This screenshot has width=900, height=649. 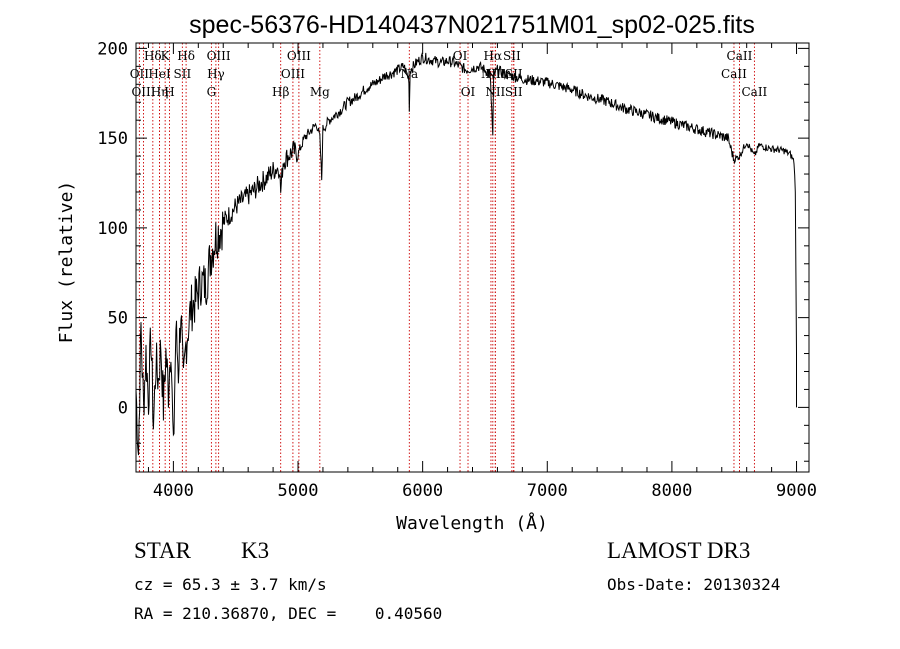 What do you see at coordinates (66, 262) in the screenshot?
I see `y-axis-label: Flux (relative)` at bounding box center [66, 262].